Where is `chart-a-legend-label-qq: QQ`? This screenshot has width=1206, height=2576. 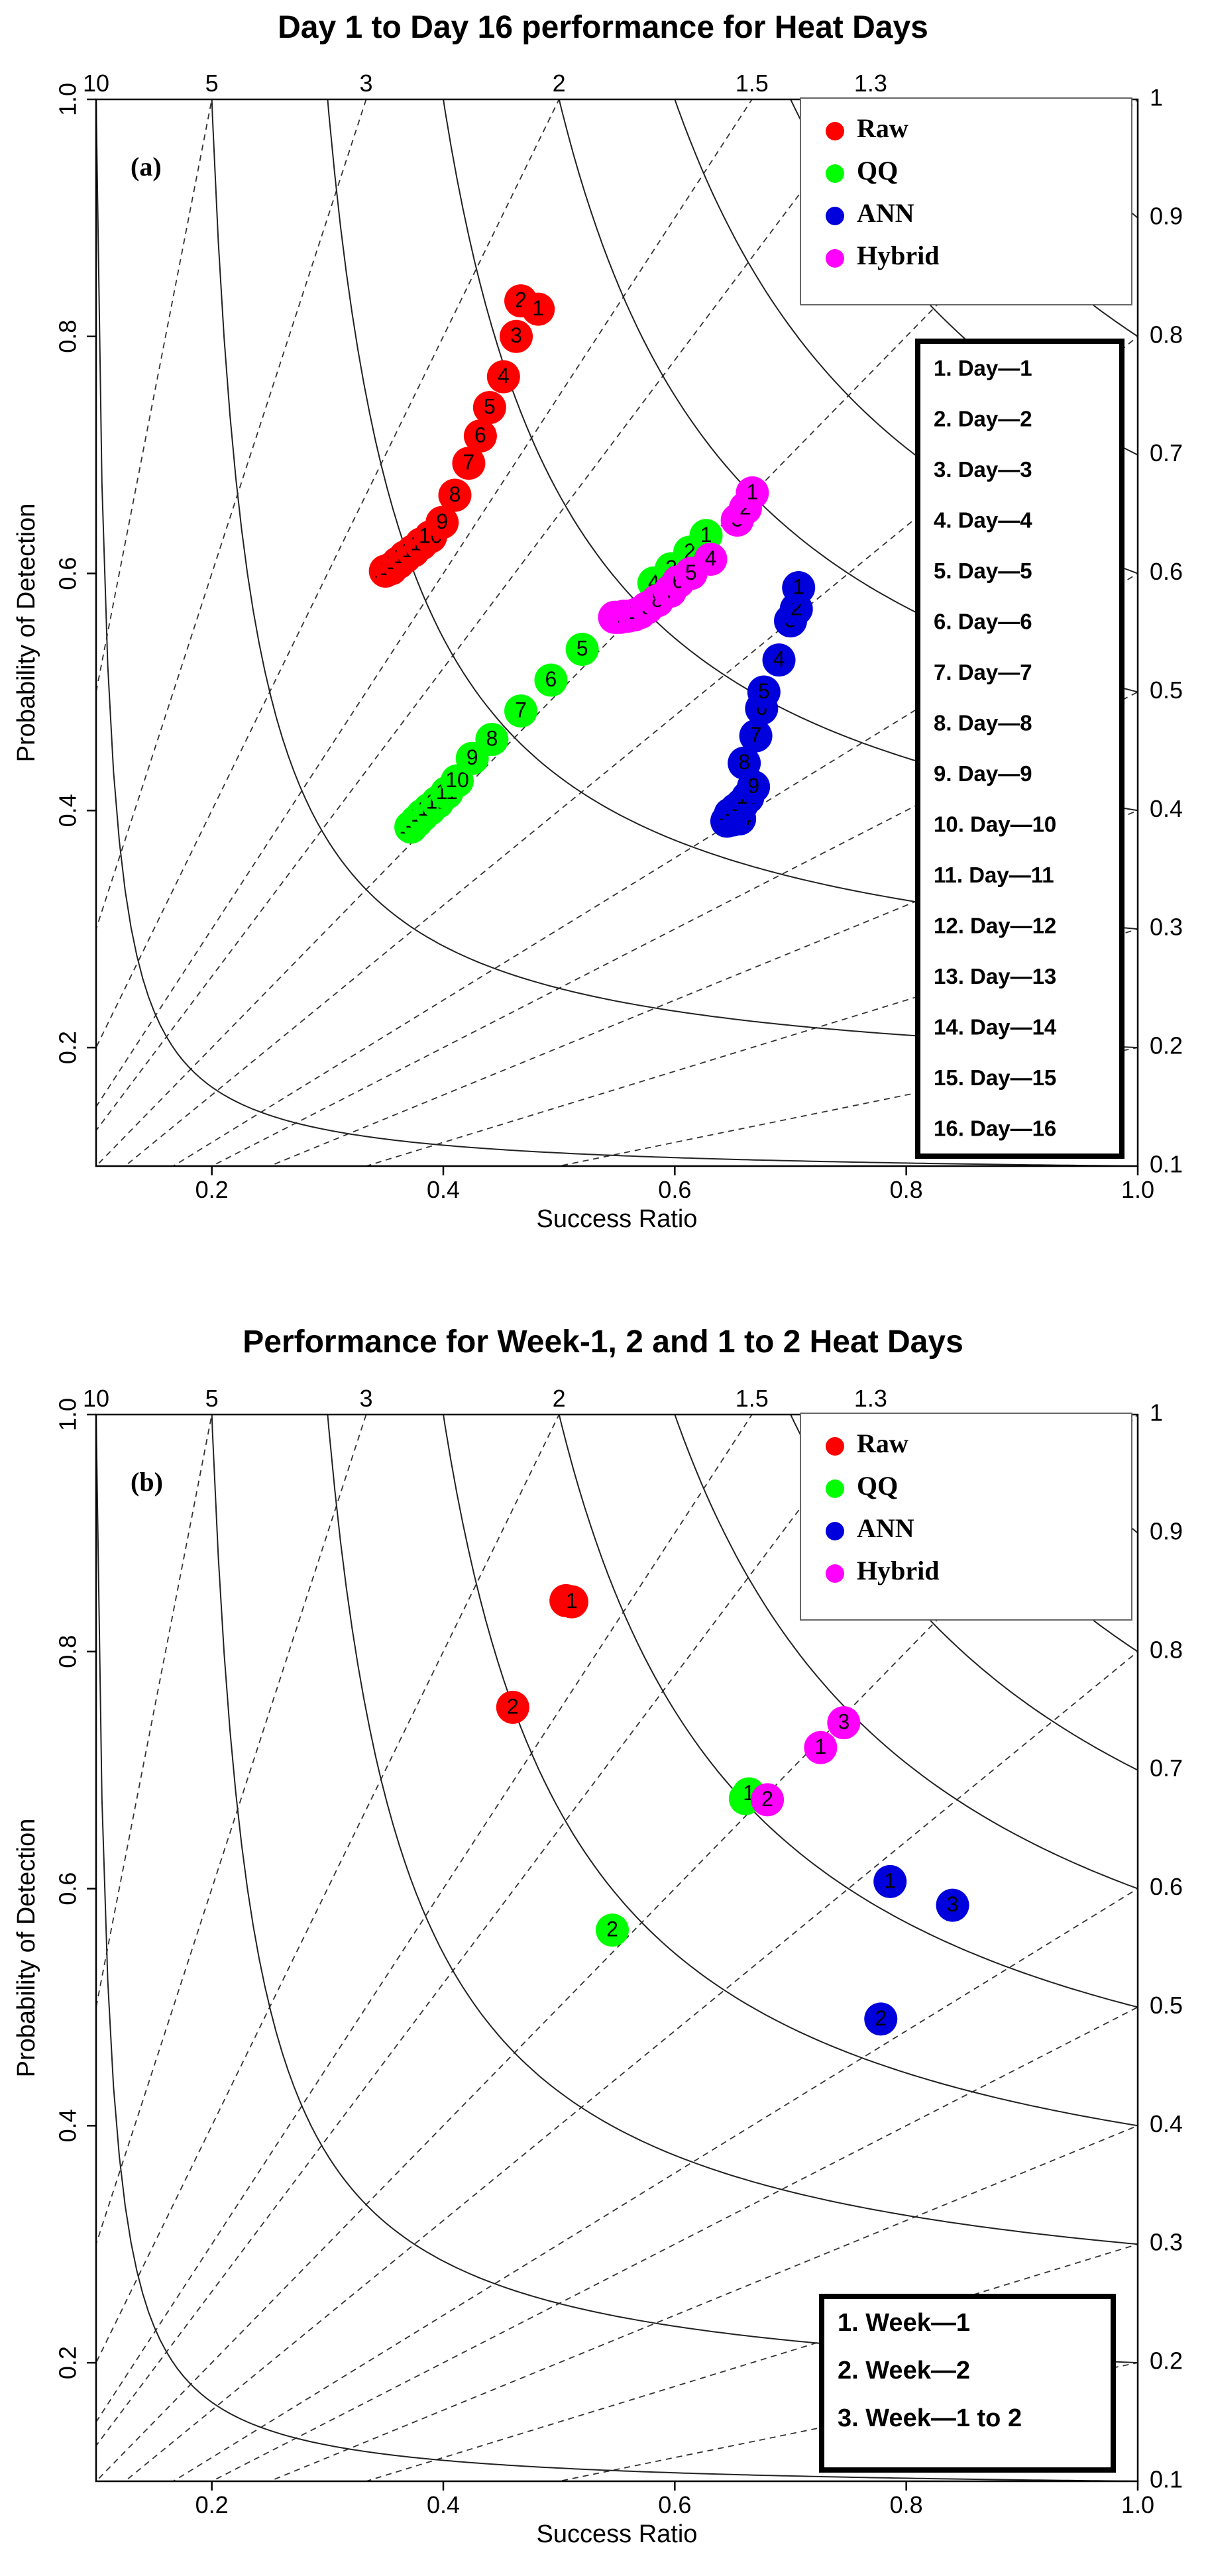 chart-a-legend-label-qq: QQ is located at coordinates (877, 171).